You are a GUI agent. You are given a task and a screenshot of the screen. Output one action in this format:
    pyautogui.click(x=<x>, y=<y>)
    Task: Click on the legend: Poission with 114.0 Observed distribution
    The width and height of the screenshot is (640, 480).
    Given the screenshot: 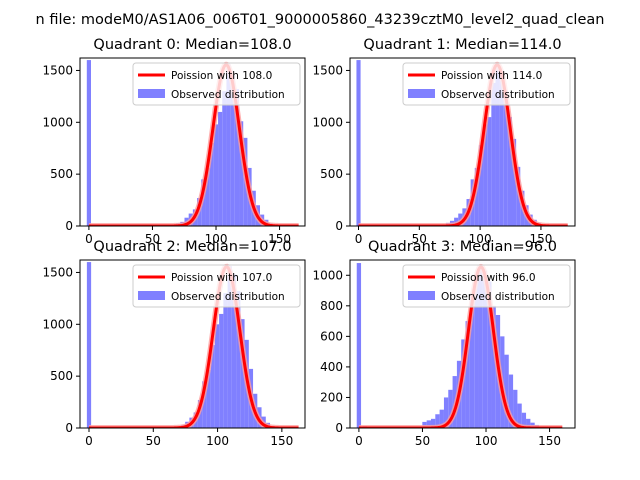 What is the action you would take?
    pyautogui.click(x=486, y=84)
    